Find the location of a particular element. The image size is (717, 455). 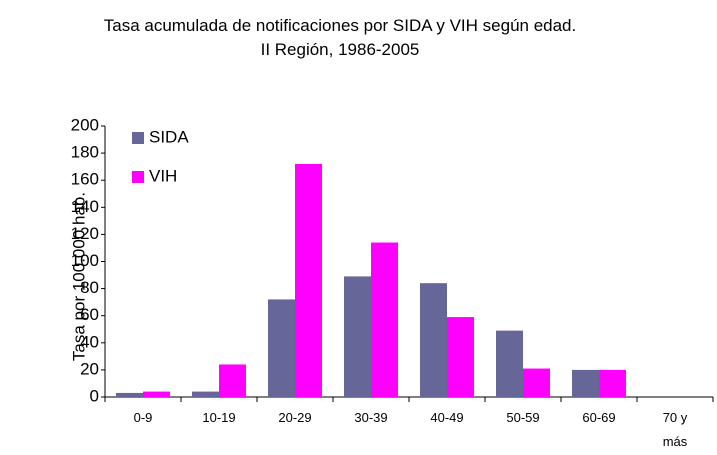

x-tick-label: 0-9 is located at coordinates (143, 417).